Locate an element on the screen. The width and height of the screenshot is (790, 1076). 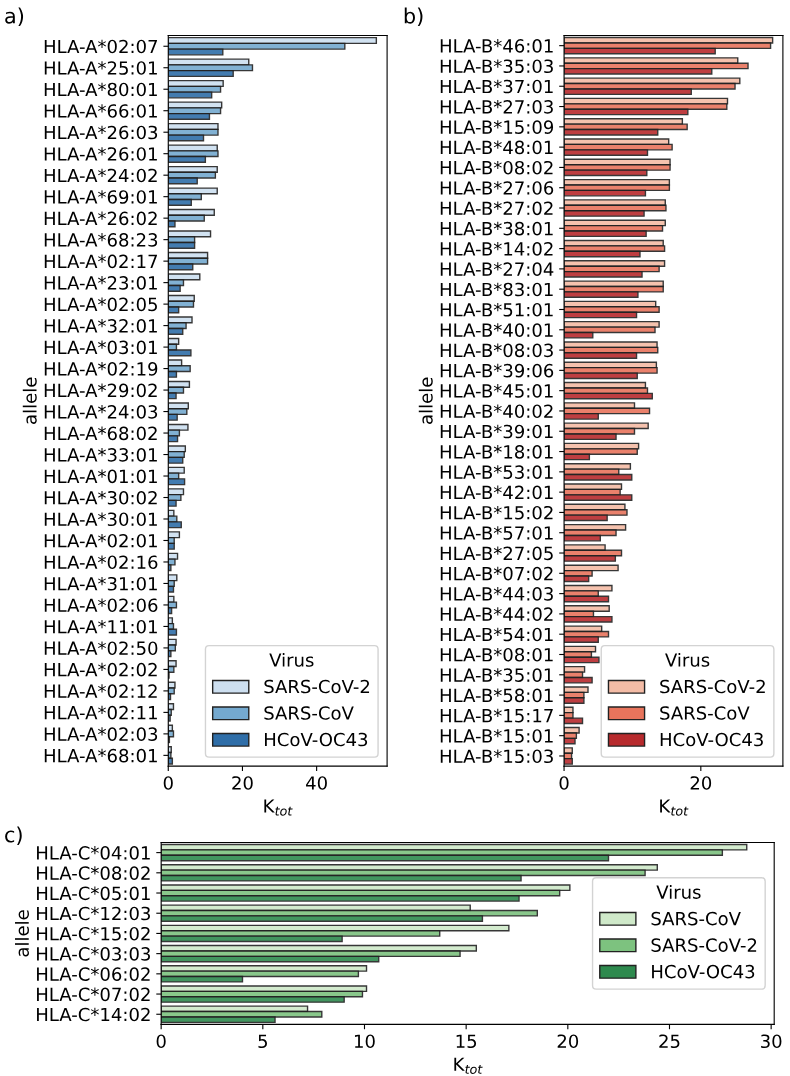
y-tick-label: HLA-B*27:03 is located at coordinates (496, 107).